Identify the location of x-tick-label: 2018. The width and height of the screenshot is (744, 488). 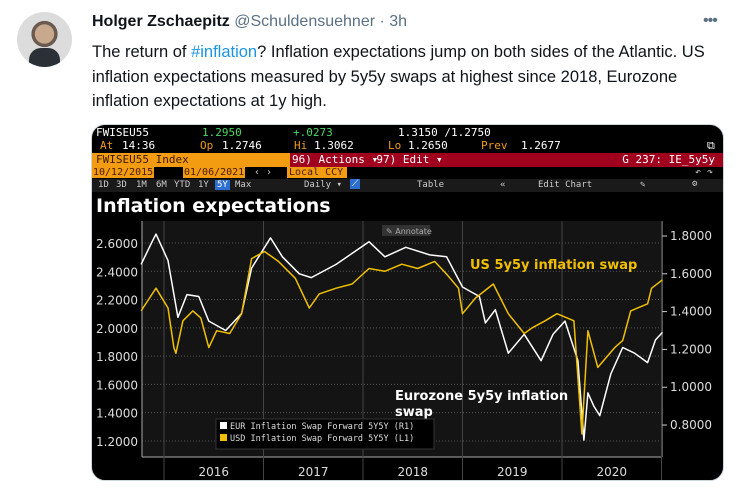
(412, 472).